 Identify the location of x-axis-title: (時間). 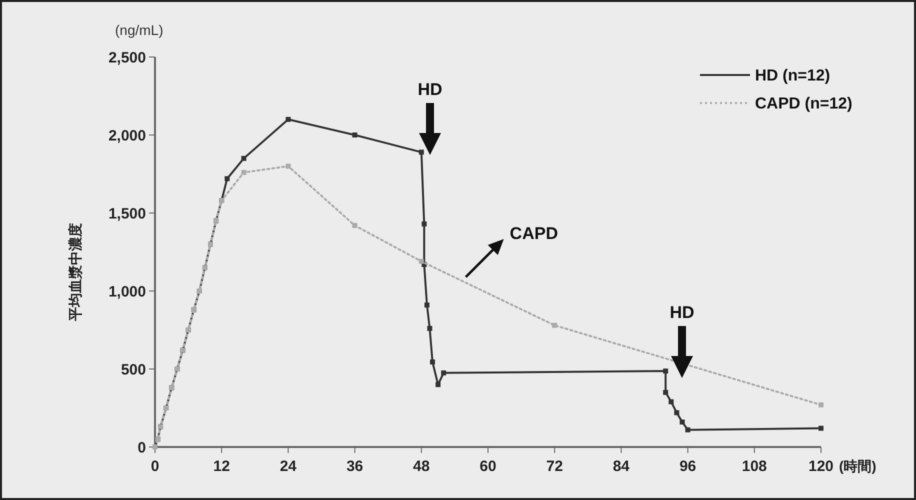
(857, 466).